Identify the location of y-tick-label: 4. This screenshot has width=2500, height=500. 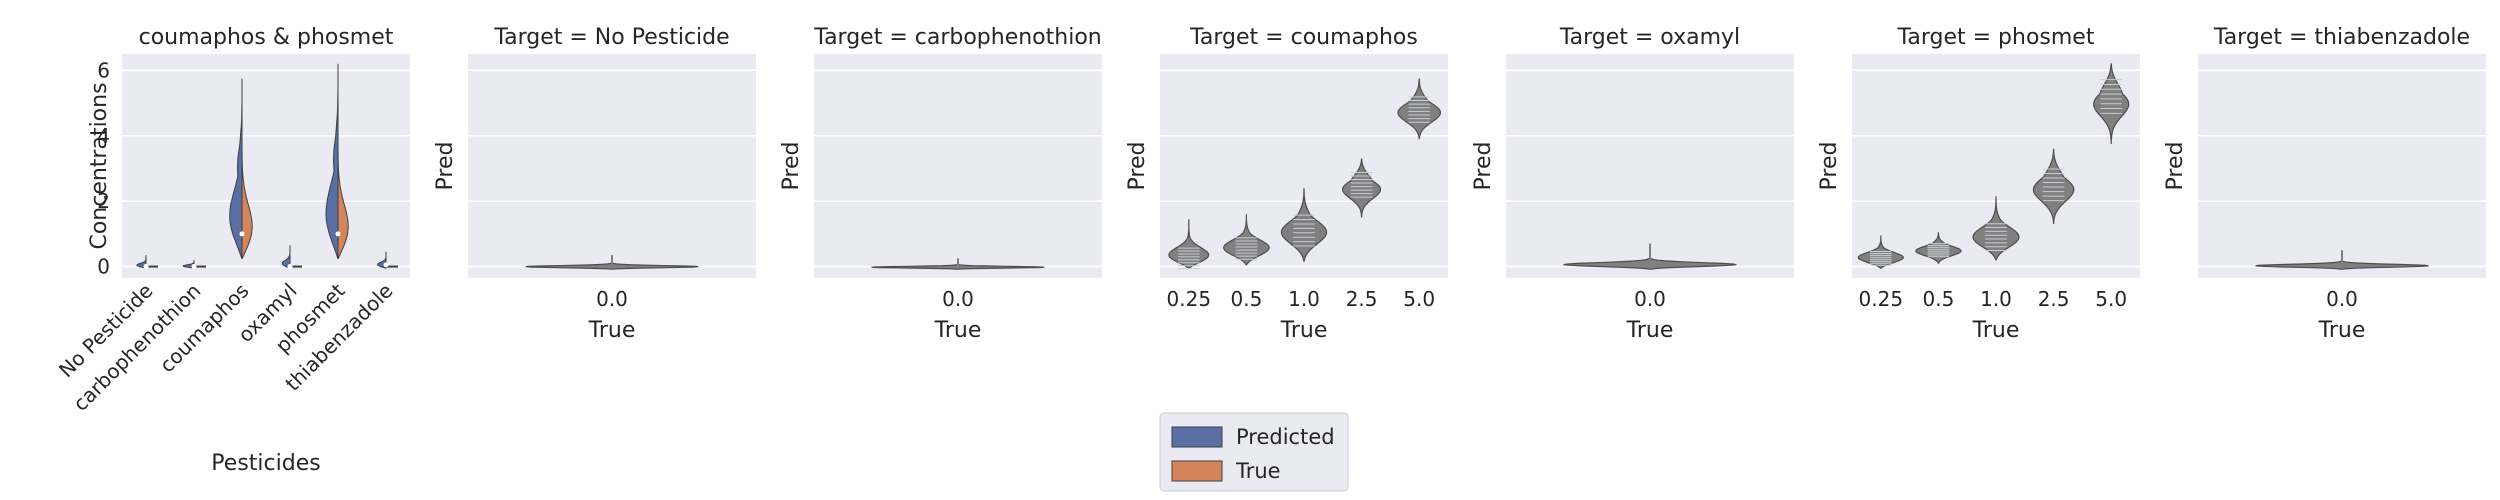
(103, 136).